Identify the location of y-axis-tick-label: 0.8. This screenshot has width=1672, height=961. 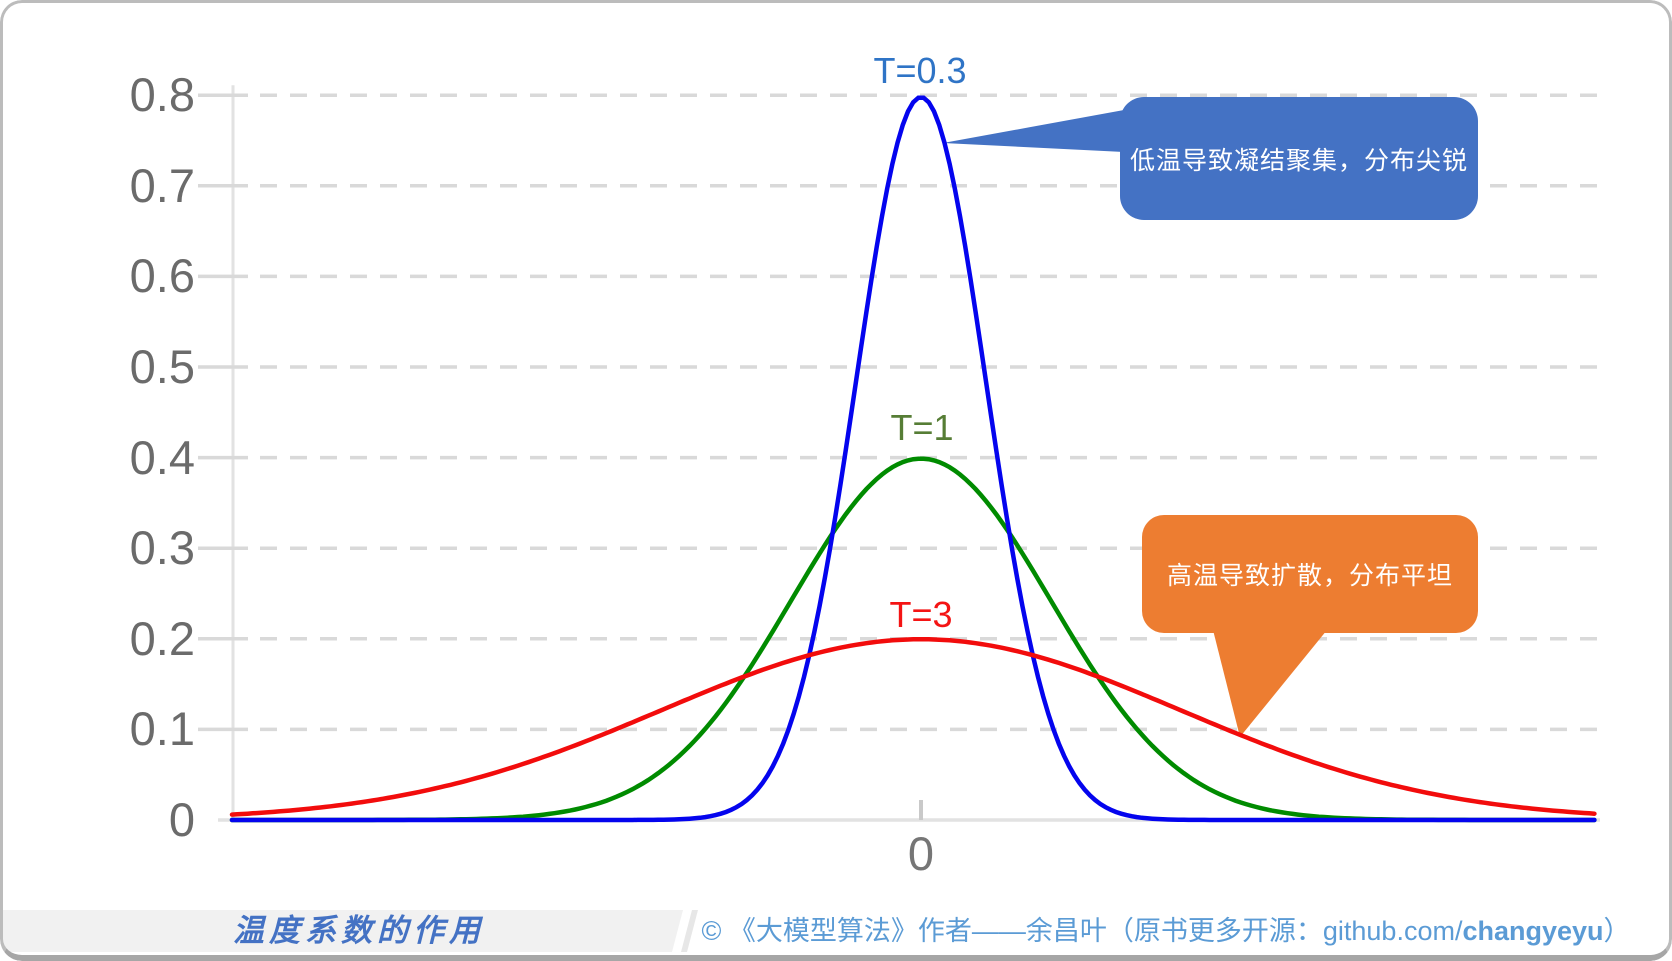
(162, 95).